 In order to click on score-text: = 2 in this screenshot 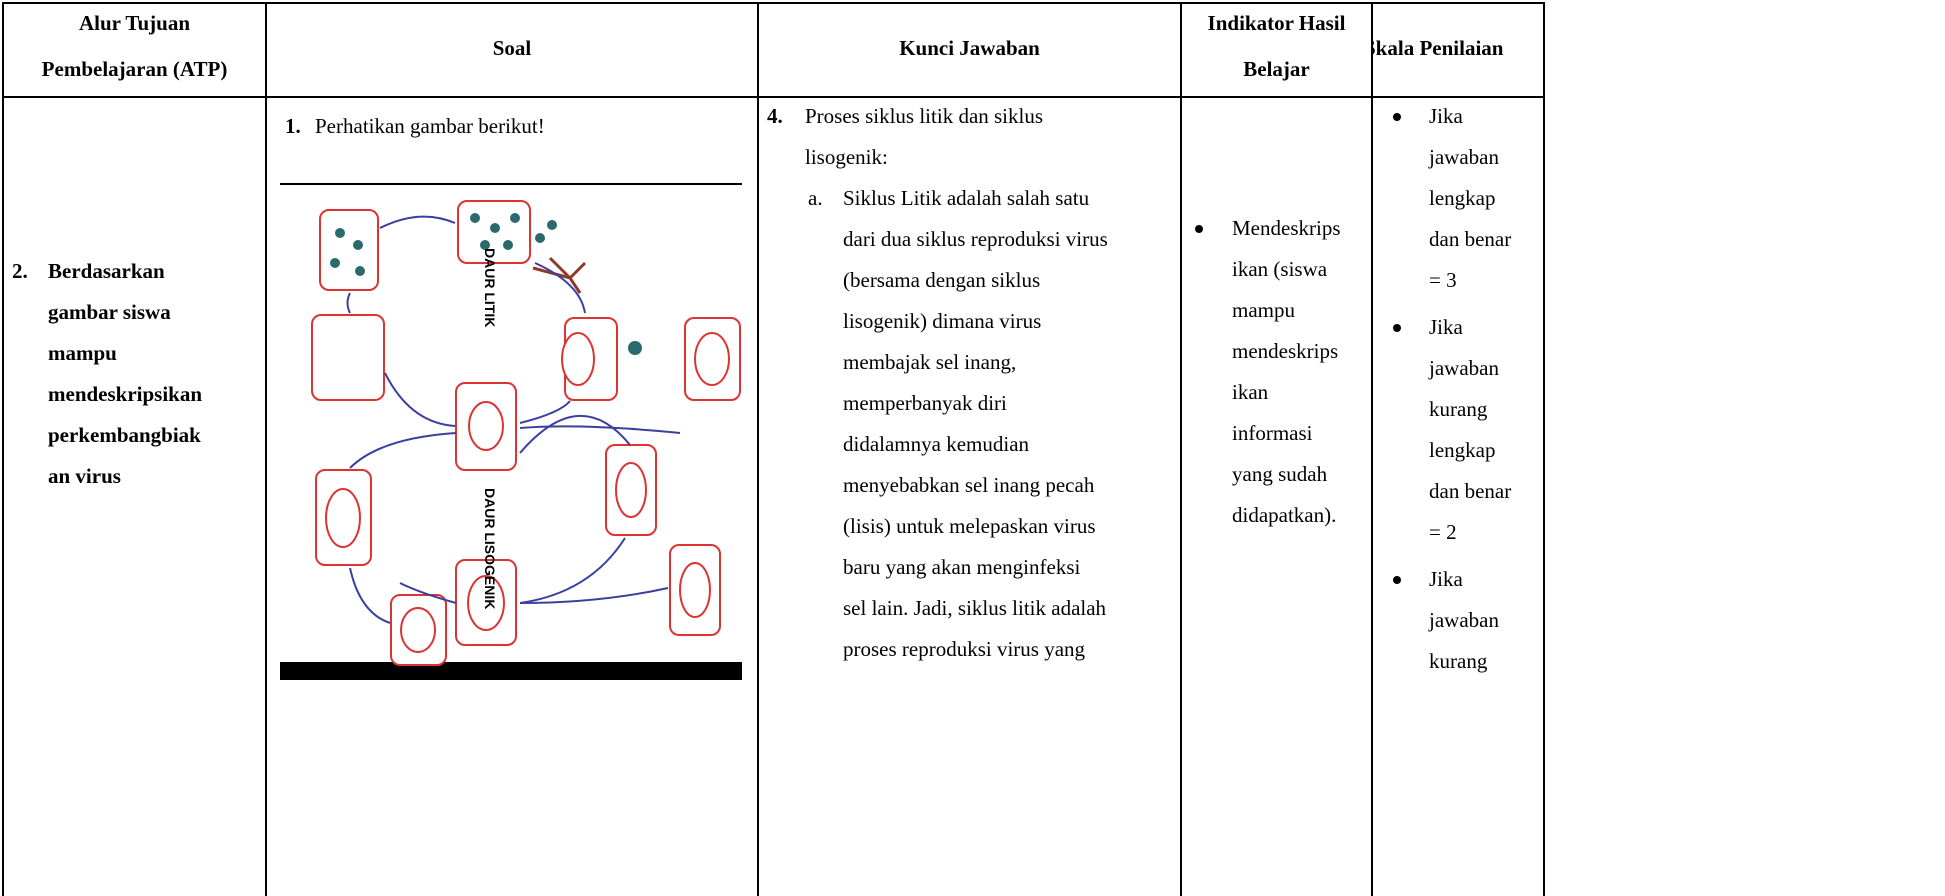, I will do `click(1443, 532)`.